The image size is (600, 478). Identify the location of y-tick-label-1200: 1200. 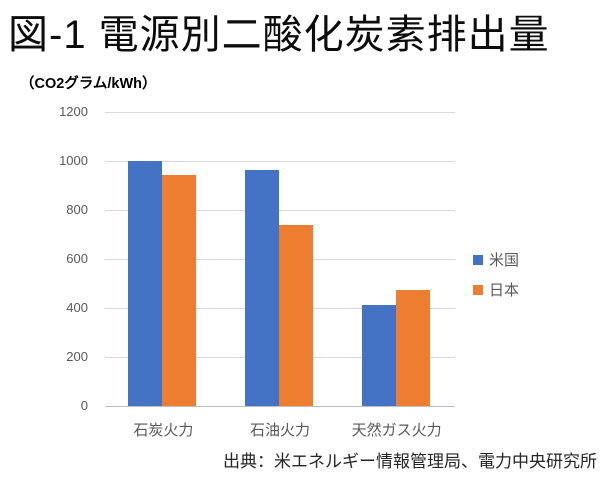
(73, 111).